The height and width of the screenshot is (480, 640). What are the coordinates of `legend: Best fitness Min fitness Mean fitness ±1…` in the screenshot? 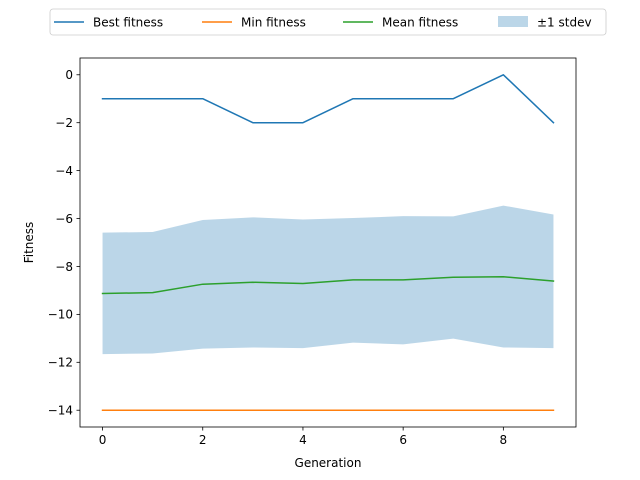 It's located at (328, 22).